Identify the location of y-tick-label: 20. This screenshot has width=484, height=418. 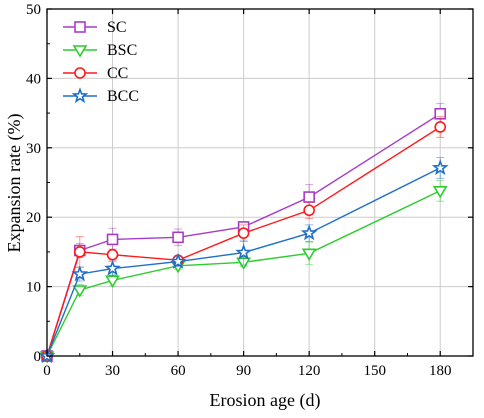
(33, 218).